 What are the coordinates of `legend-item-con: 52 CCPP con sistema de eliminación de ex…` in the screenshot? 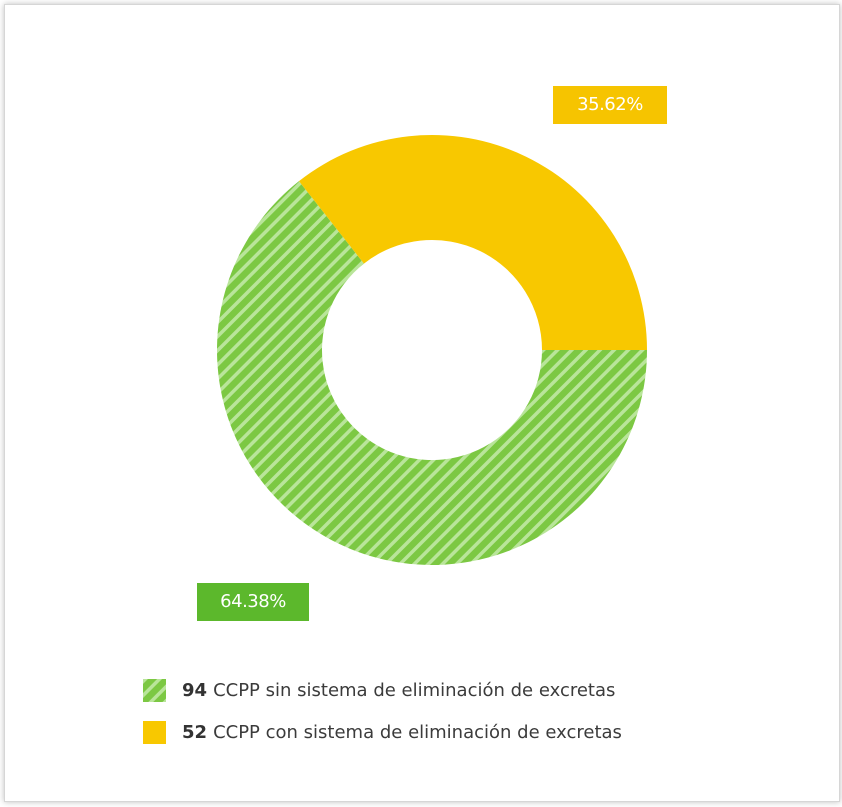 It's located at (382, 732).